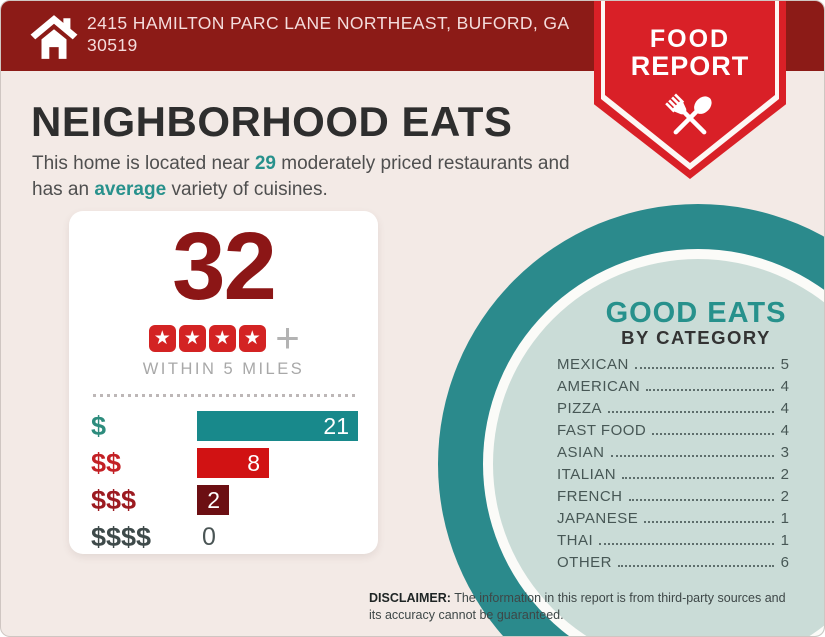 The image size is (825, 637). What do you see at coordinates (593, 364) in the screenshot?
I see `cuisine-label: MEXICAN` at bounding box center [593, 364].